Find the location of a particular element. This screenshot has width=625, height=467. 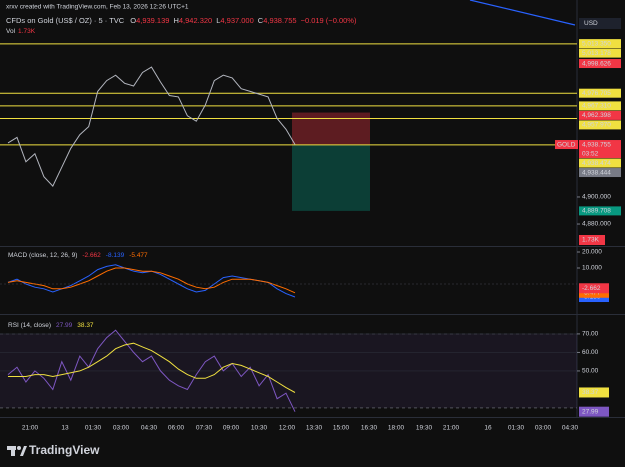

volume-label: Vol is located at coordinates (11, 31).